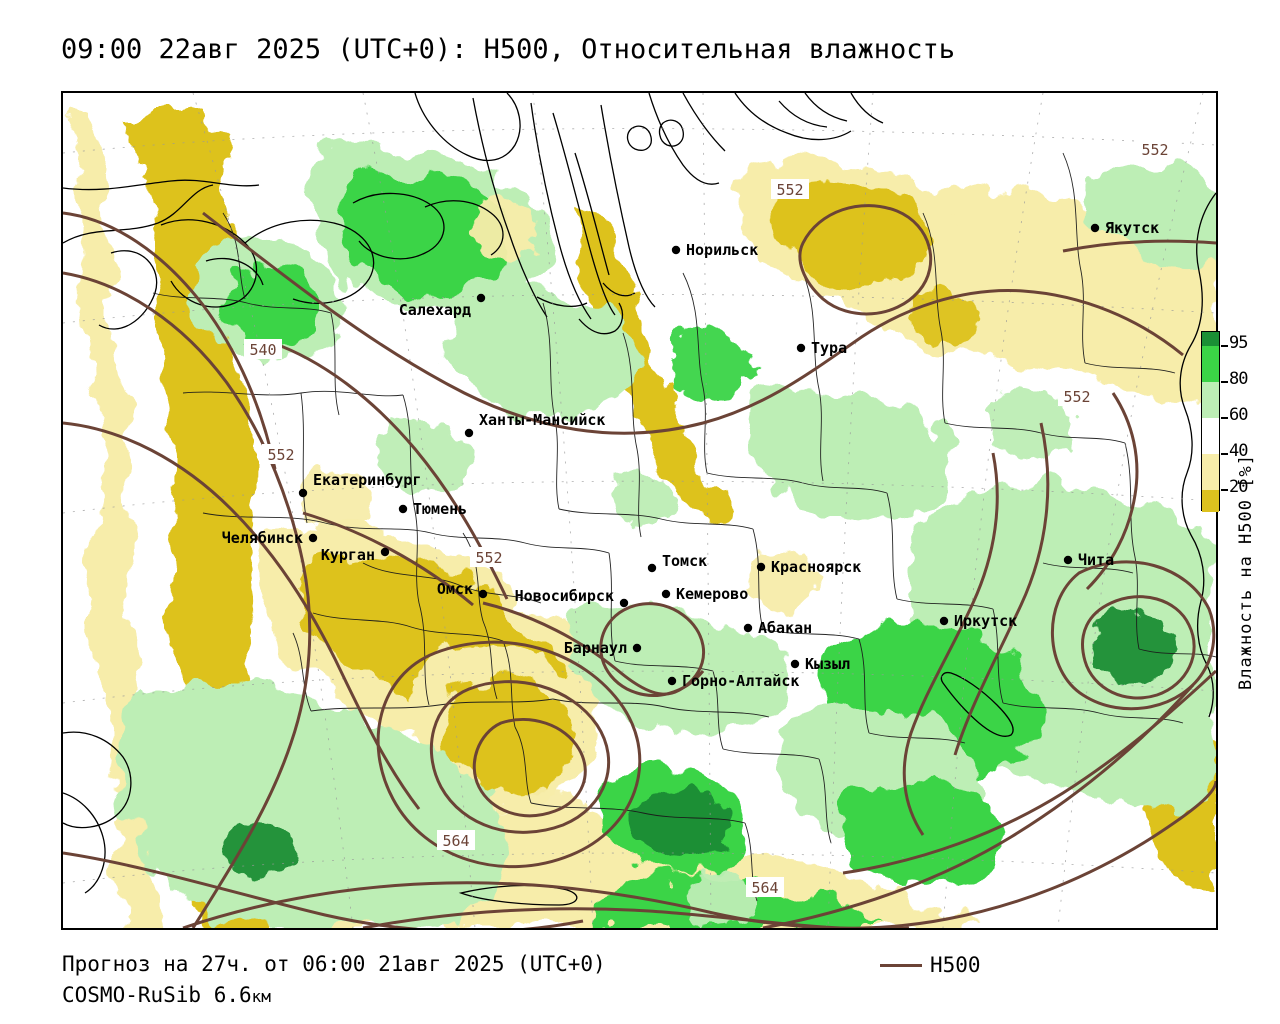 The width and height of the screenshot is (1280, 1024). What do you see at coordinates (440, 509) in the screenshot?
I see `city-label: Тюмень` at bounding box center [440, 509].